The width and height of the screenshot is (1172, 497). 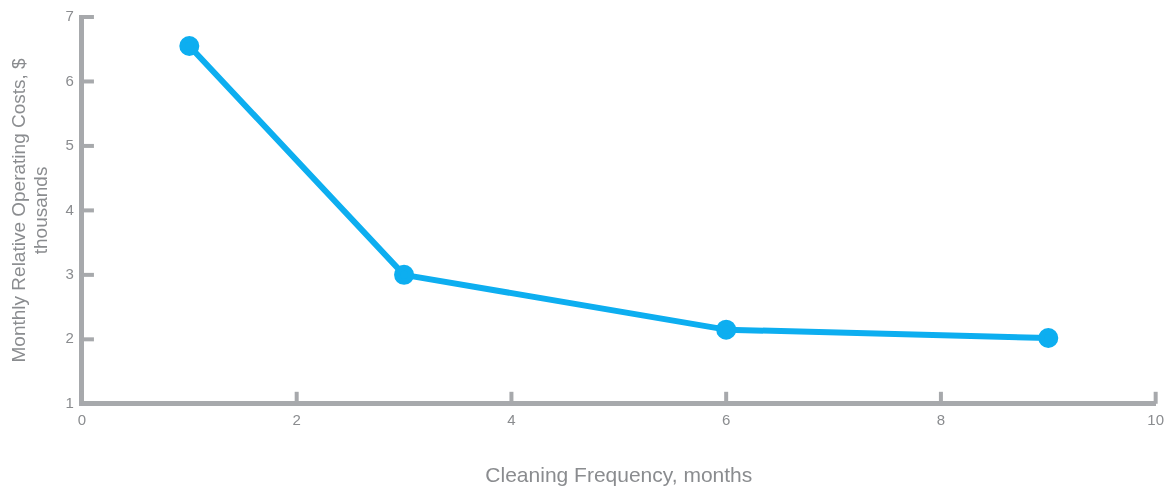 I want to click on x-tick-label: 2, so click(x=296, y=419).